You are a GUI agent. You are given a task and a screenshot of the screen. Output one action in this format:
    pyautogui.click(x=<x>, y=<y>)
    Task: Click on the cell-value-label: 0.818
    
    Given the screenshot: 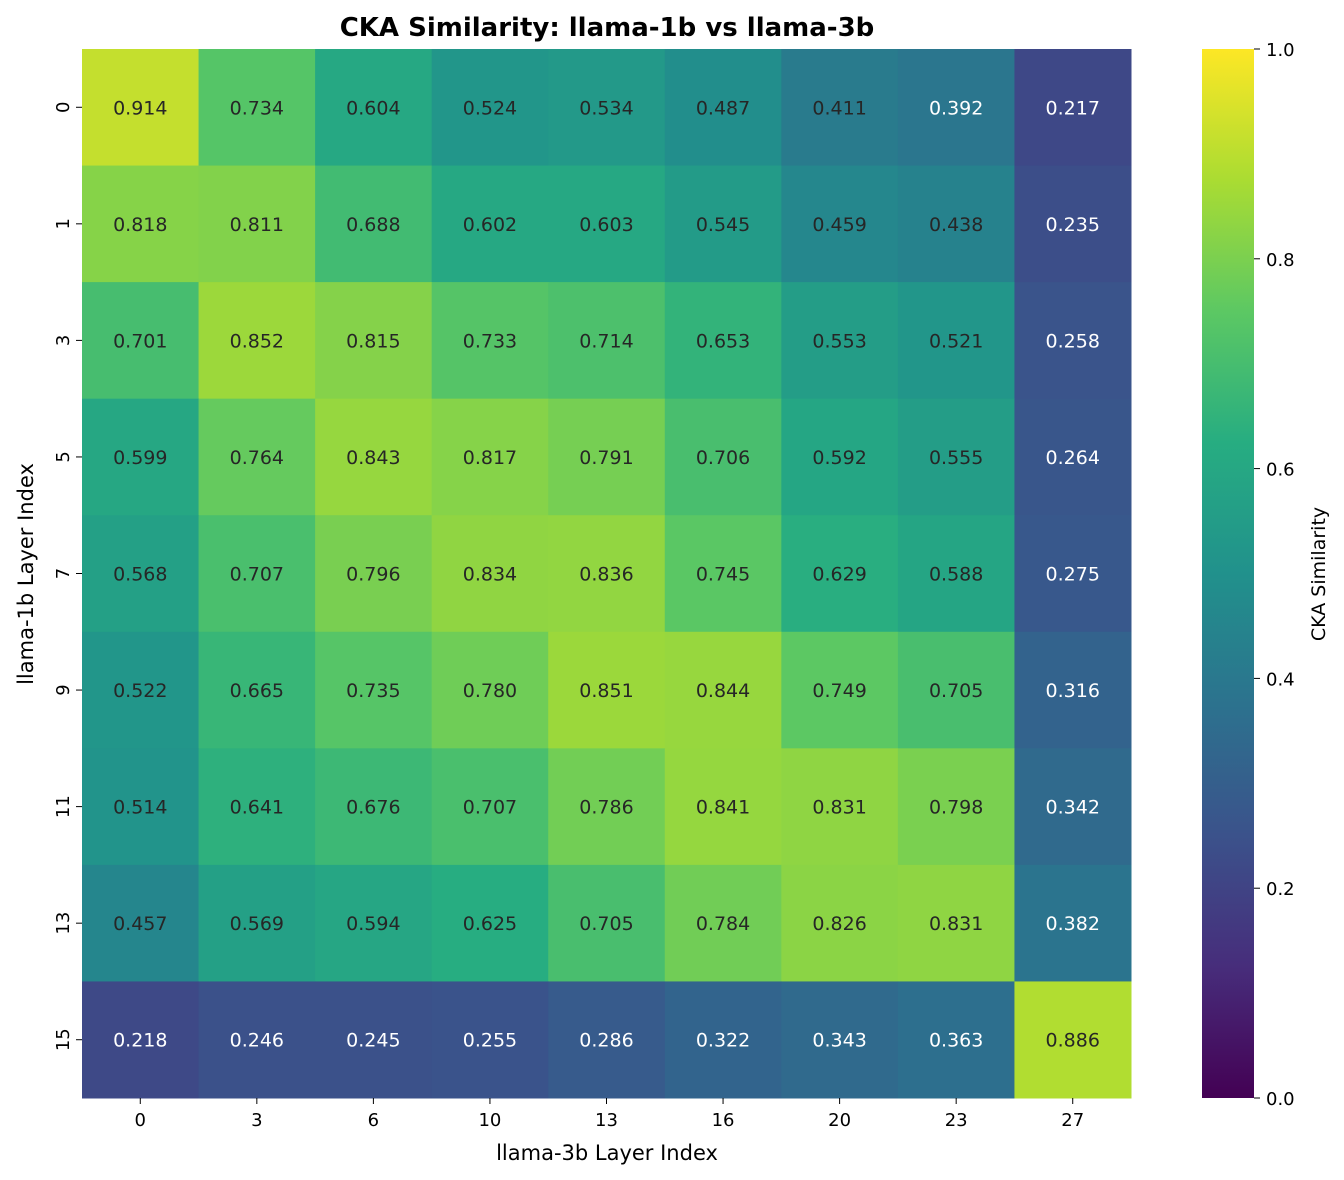 What is the action you would take?
    pyautogui.click(x=140, y=225)
    